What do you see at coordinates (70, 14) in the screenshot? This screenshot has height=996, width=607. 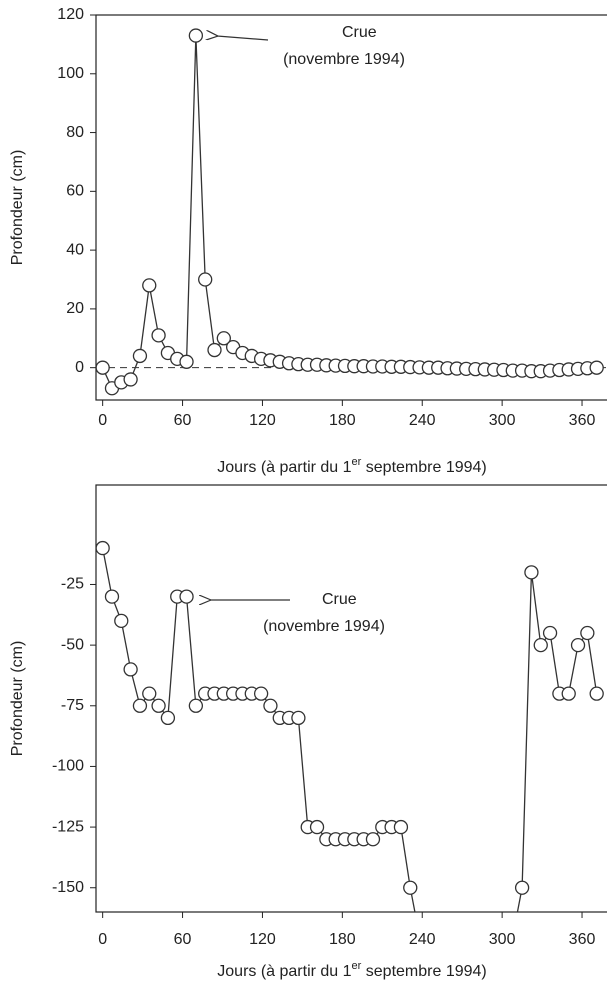 I see `y-tick-label: 120` at bounding box center [70, 14].